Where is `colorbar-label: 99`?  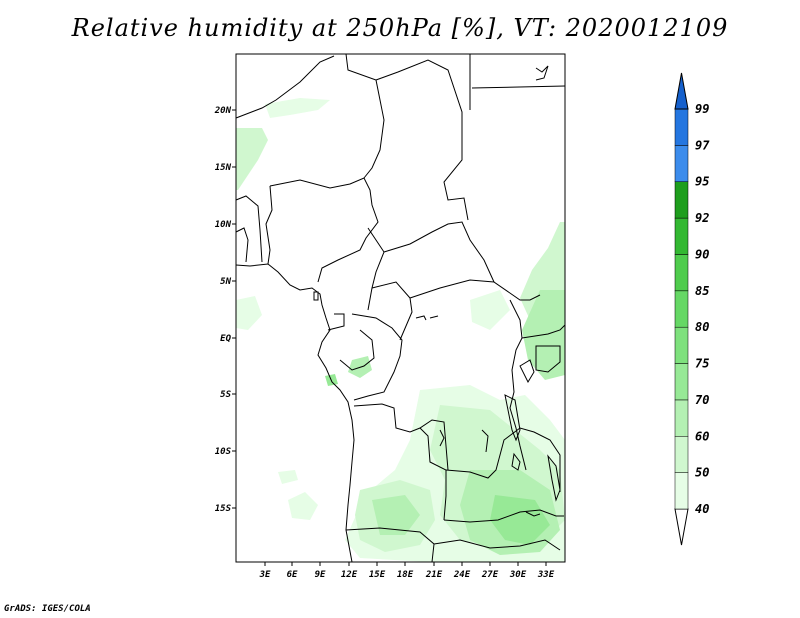 colorbar-label: 99 is located at coordinates (702, 109).